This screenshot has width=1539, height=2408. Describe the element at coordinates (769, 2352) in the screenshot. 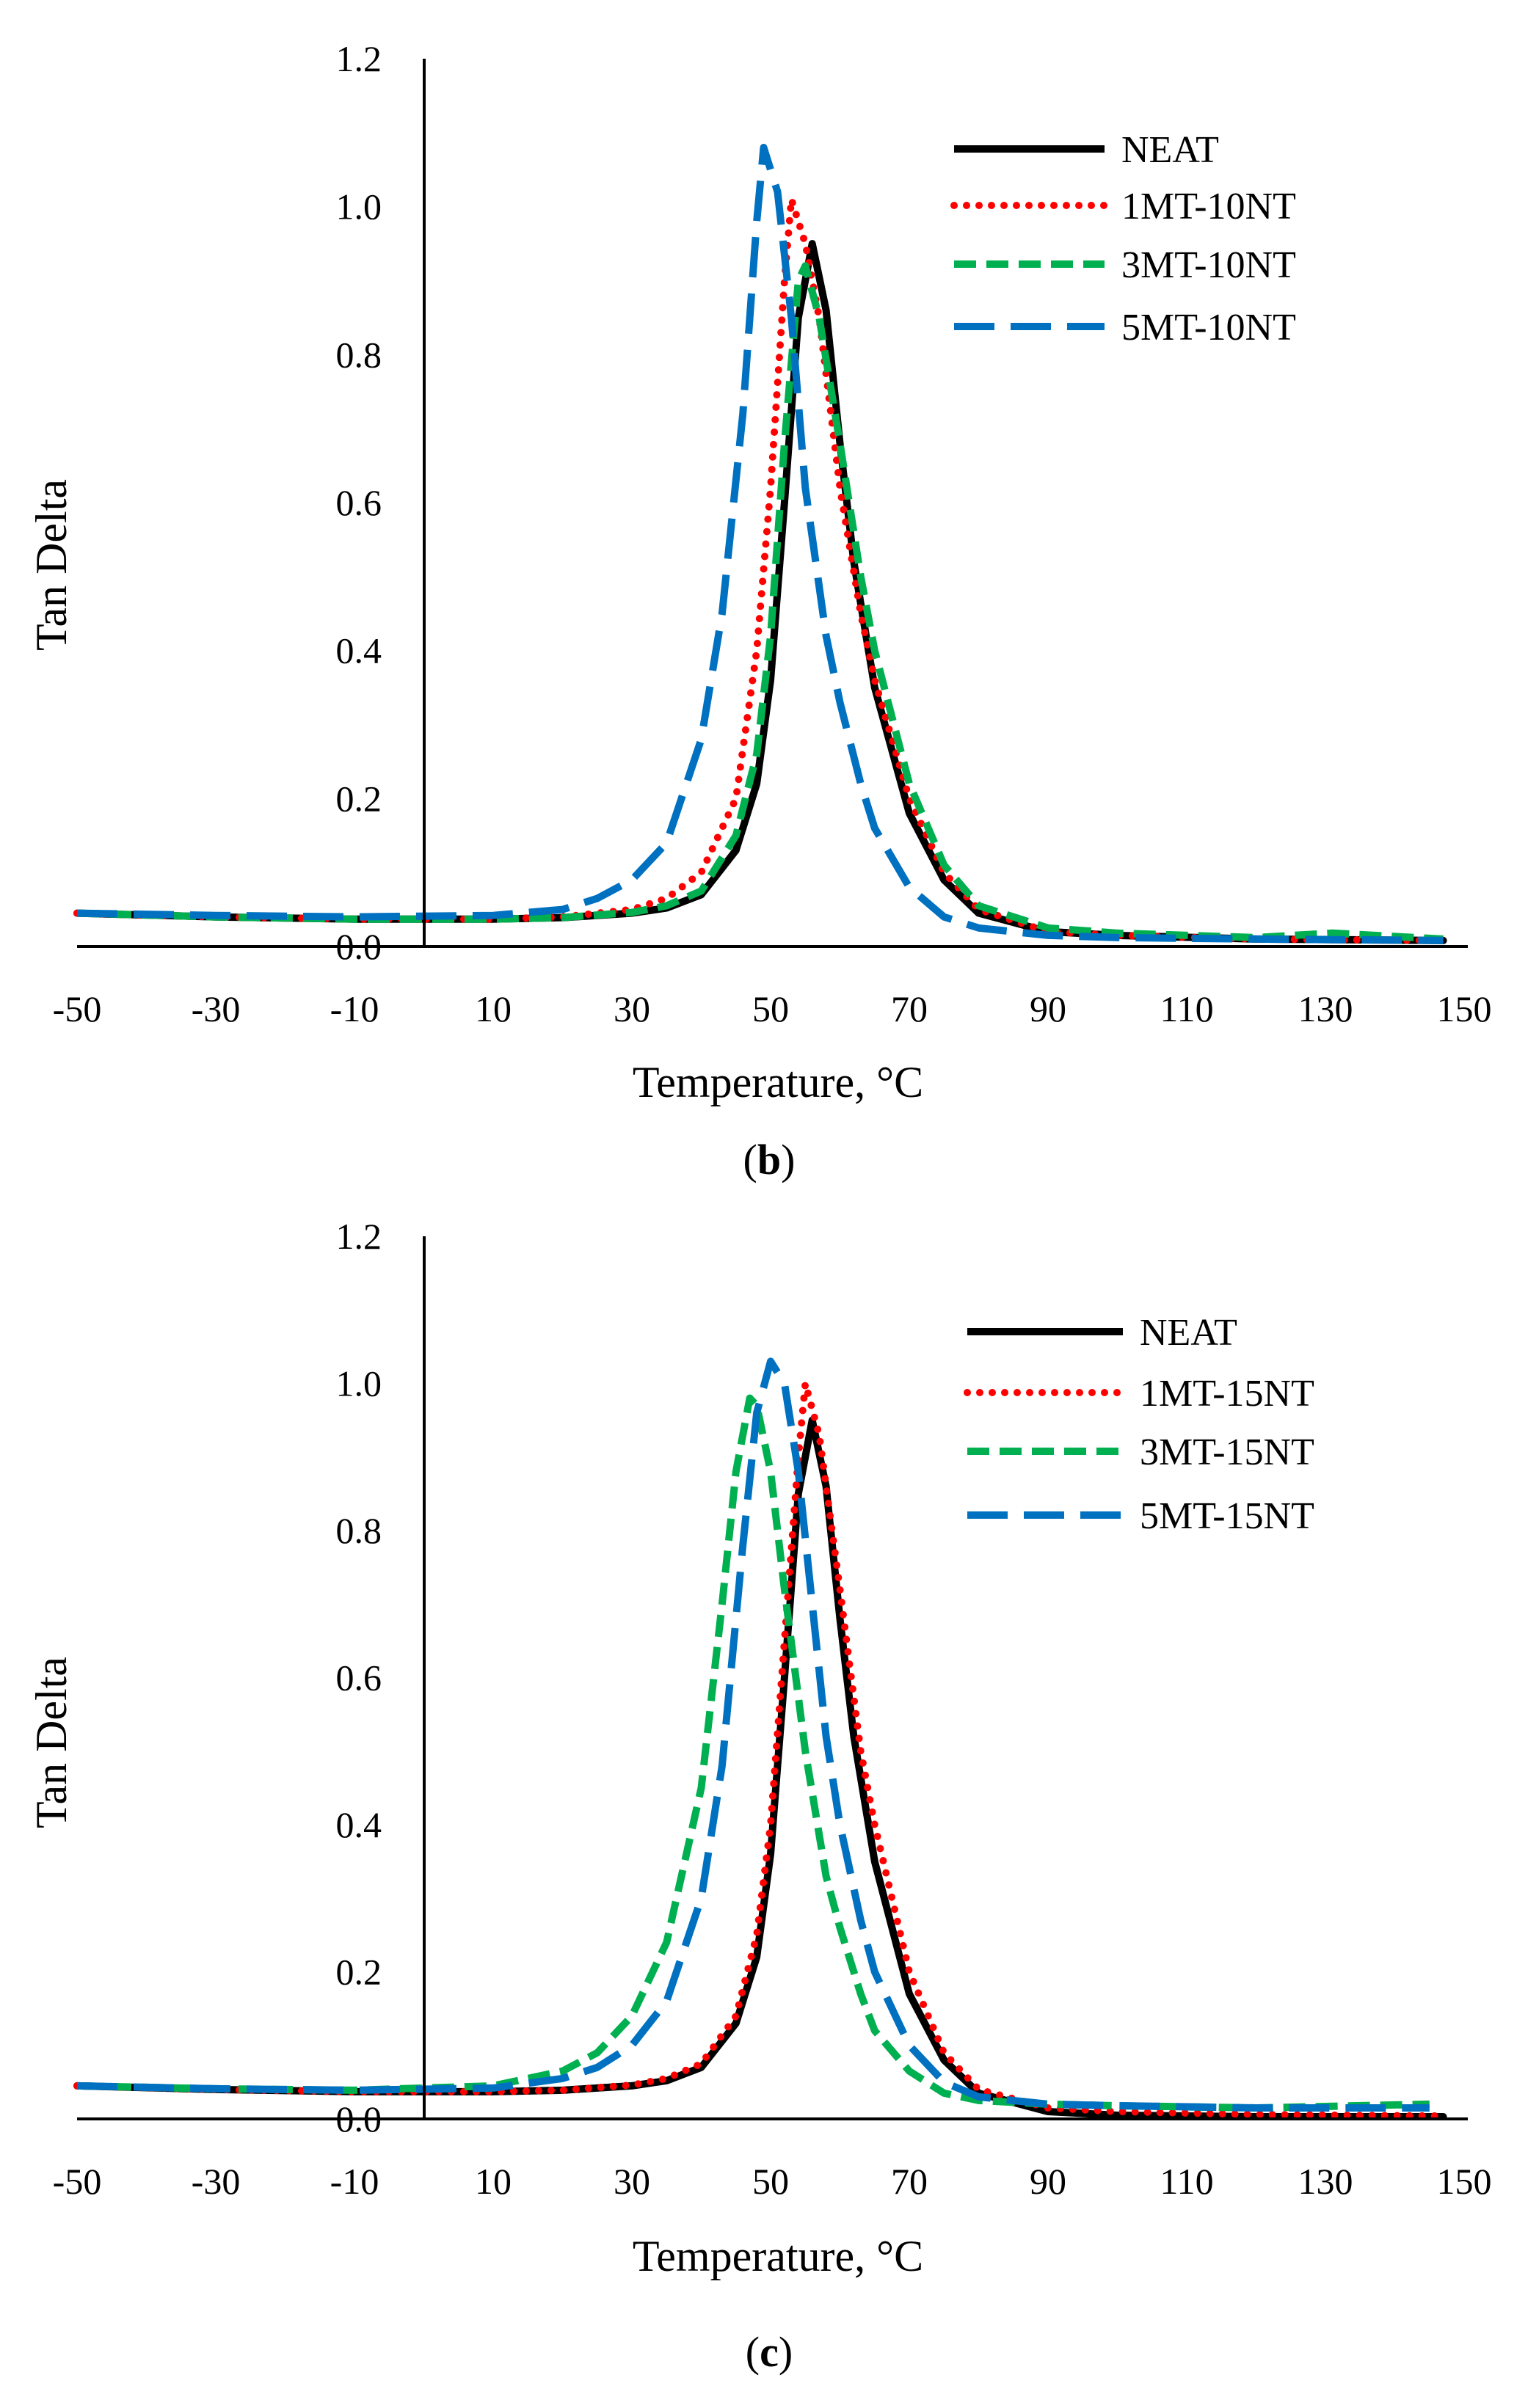

I see `panel-label-c: (c)` at that location.